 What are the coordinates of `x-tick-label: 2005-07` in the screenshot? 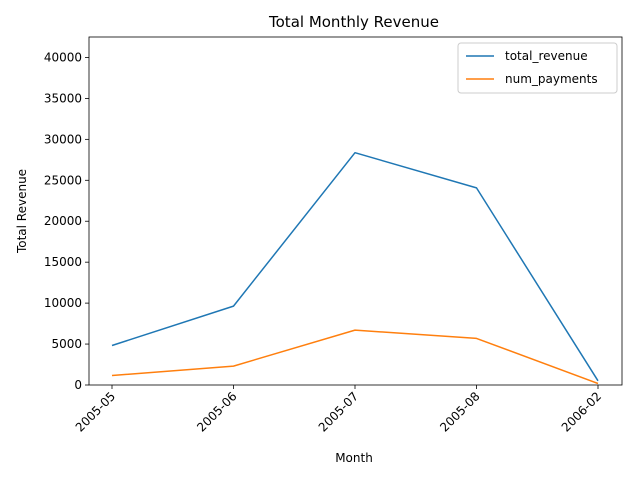 It's located at (338, 411).